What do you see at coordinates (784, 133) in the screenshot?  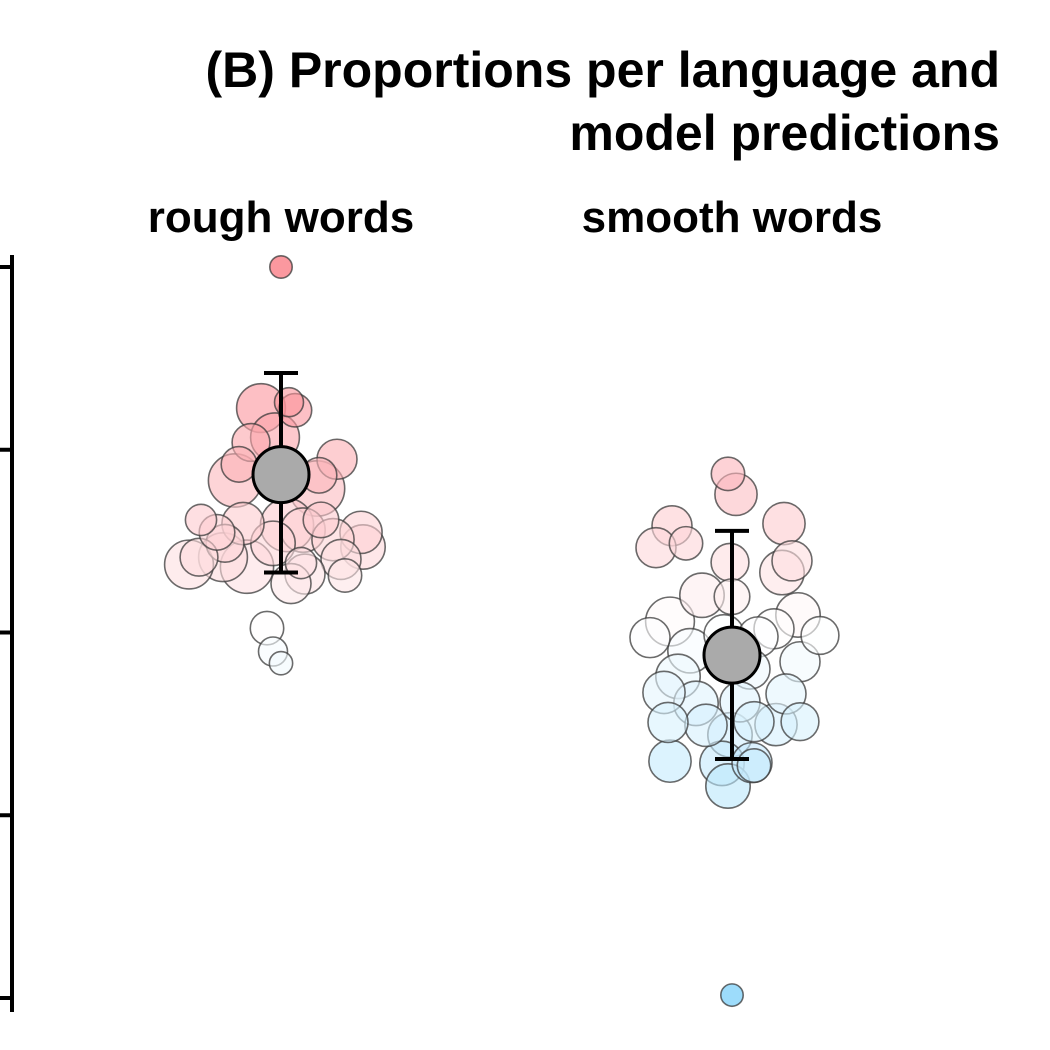 I see `chart-title-line-2: model predictions` at bounding box center [784, 133].